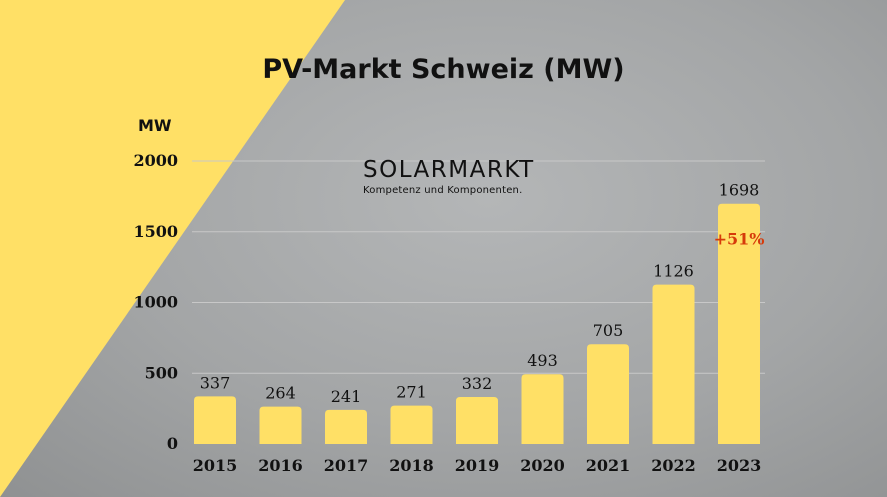 The width and height of the screenshot is (887, 497). I want to click on bar-2020, so click(542, 409).